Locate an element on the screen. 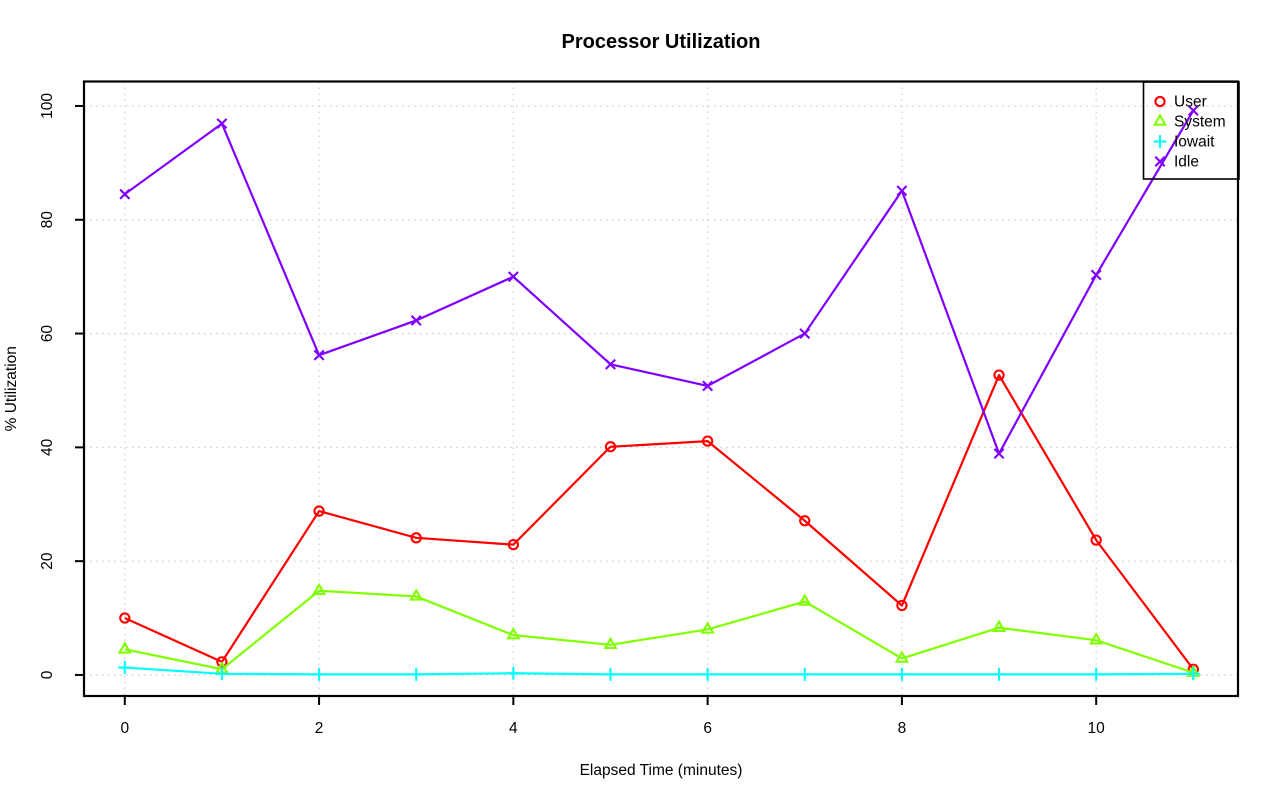  legend-item-system: System is located at coordinates (1189, 122).